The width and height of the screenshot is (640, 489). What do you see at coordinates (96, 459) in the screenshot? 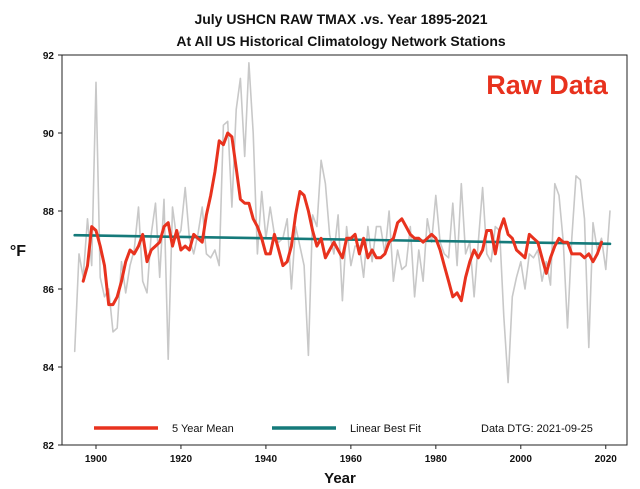
I see `x-tick-label: 1900` at bounding box center [96, 459].